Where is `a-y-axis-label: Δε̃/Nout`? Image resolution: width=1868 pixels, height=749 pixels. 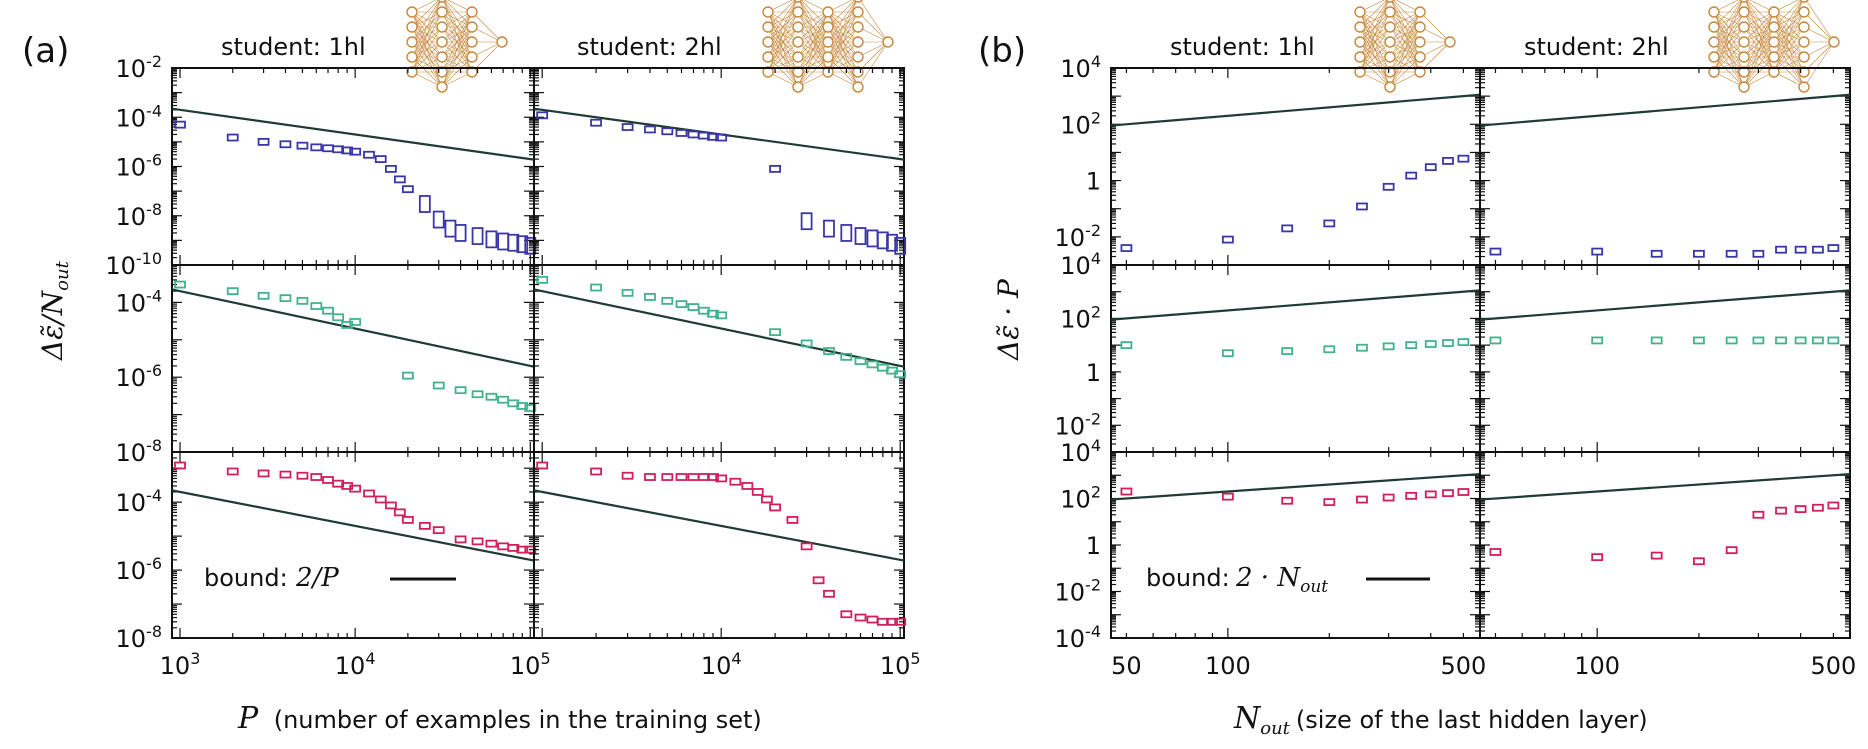 a-y-axis-label: Δε̃/Nout is located at coordinates (54, 310).